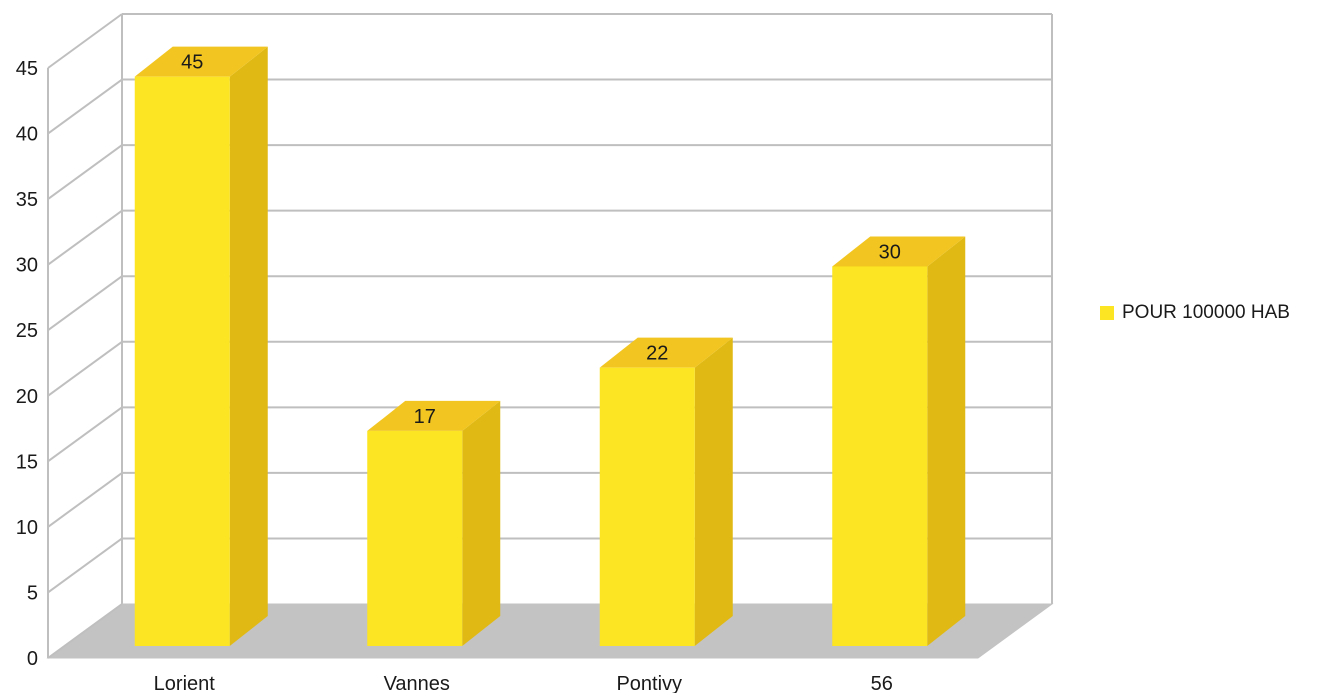 The image size is (1328, 698). I want to click on legend-label: POUR 100000 HAB, so click(1206, 312).